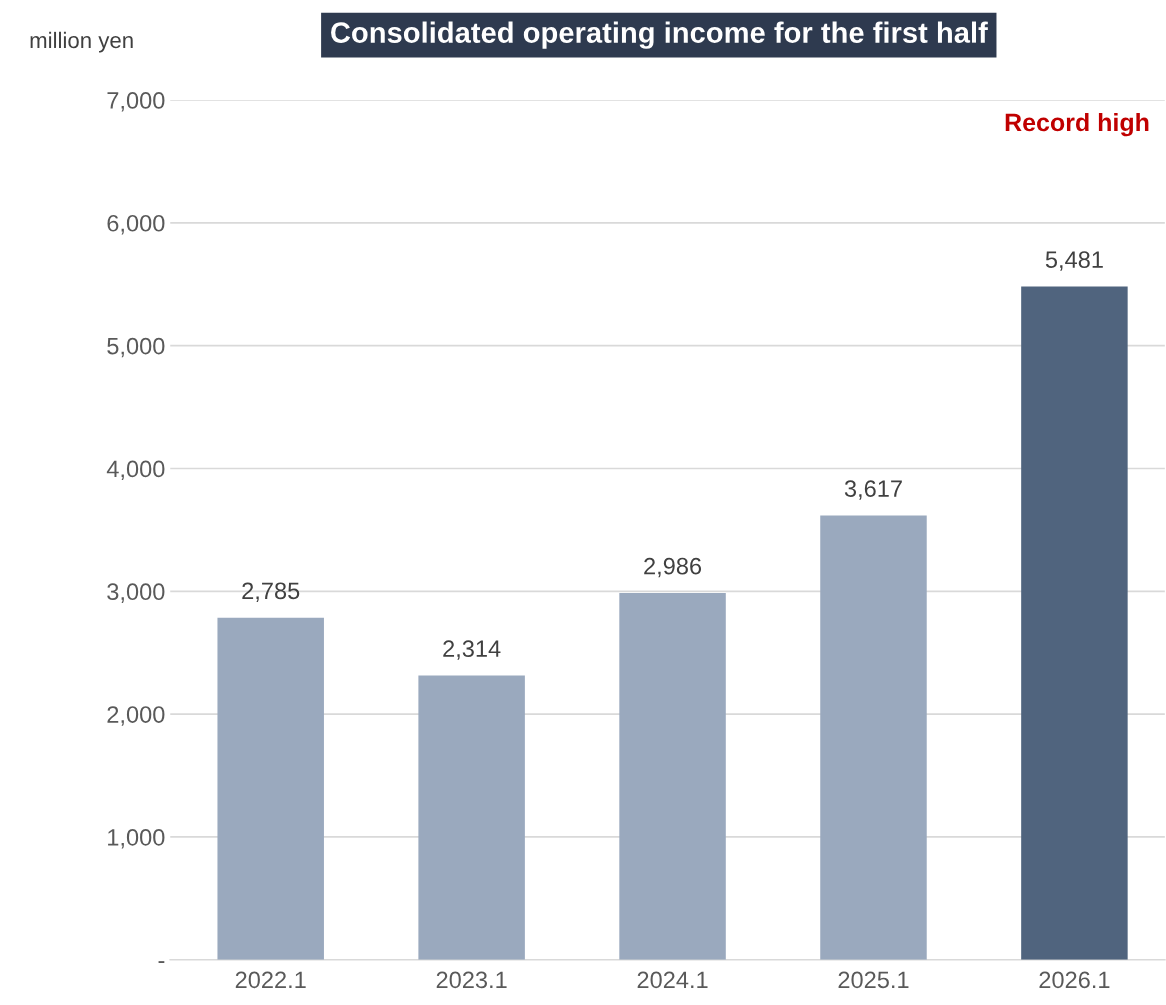 Image resolution: width=1166 pixels, height=1005 pixels. I want to click on y-tick-label: 6,000, so click(136, 224).